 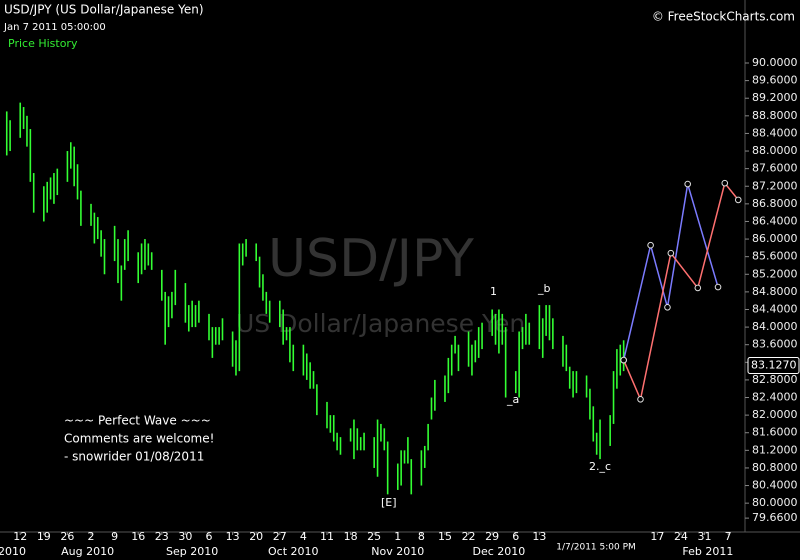 I want to click on y-tick-label: 88.4000, so click(x=775, y=132).